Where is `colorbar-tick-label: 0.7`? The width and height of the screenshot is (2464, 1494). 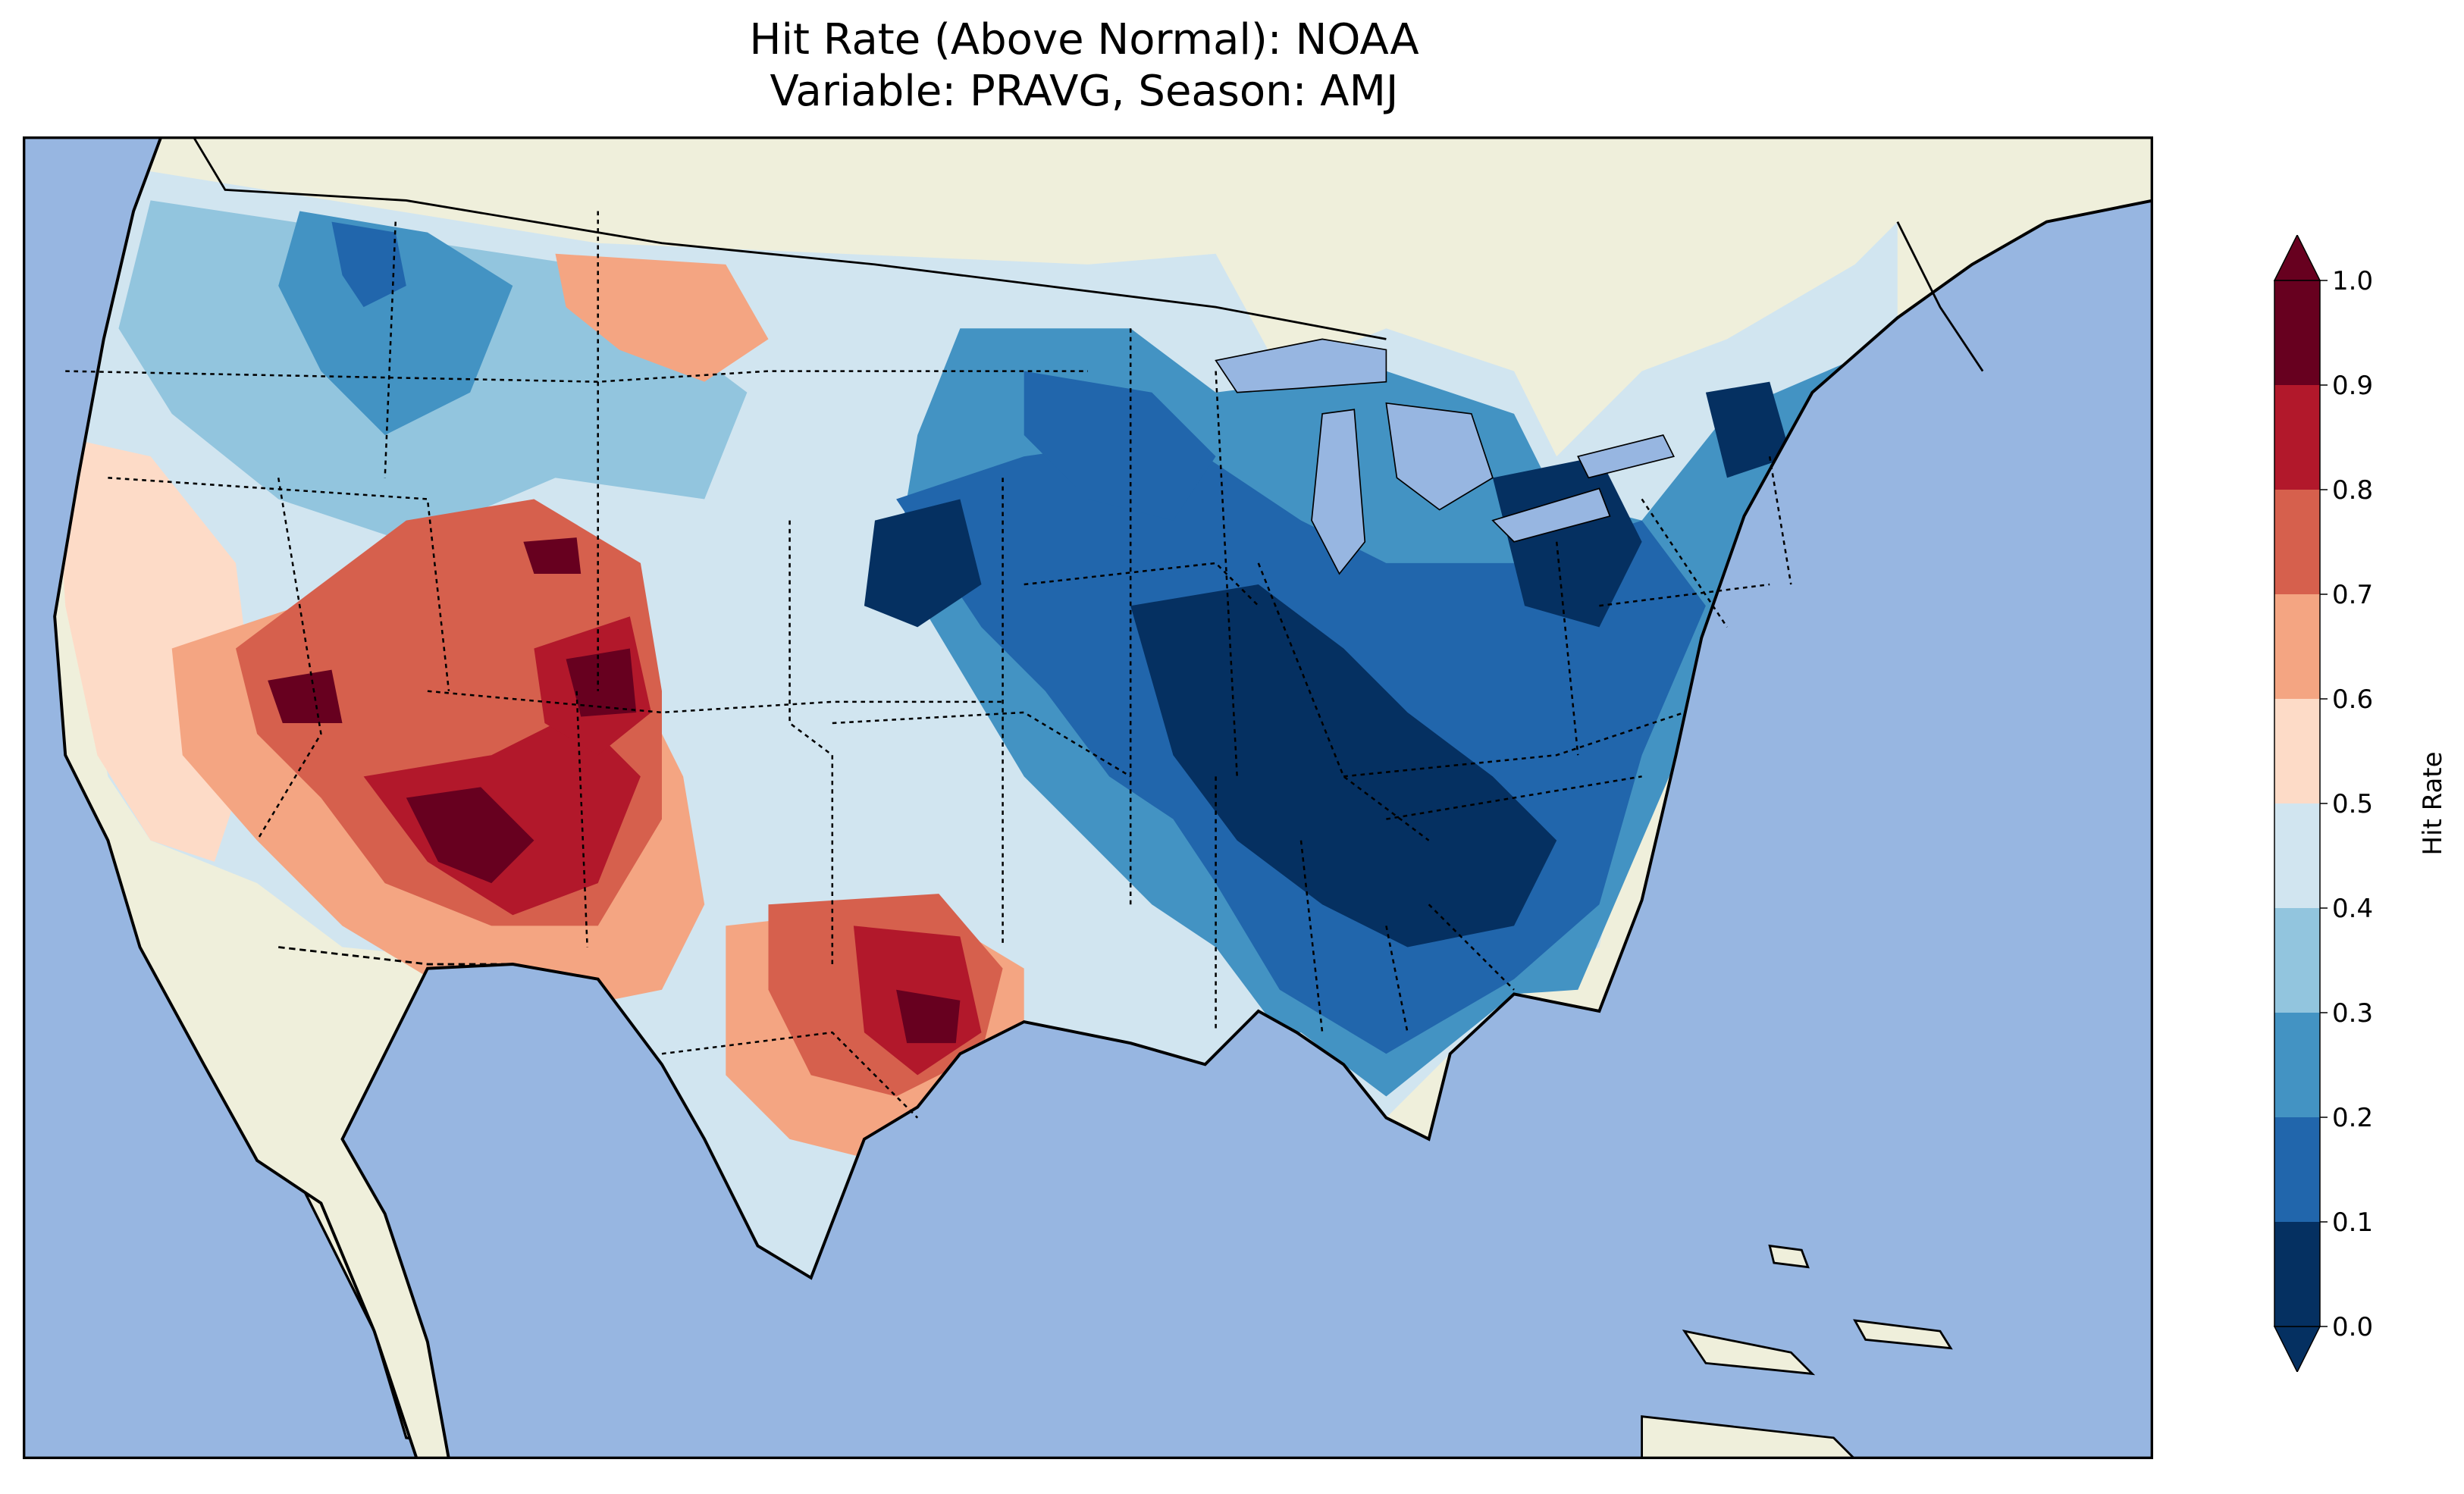
colorbar-tick-label: 0.7 is located at coordinates (2352, 595).